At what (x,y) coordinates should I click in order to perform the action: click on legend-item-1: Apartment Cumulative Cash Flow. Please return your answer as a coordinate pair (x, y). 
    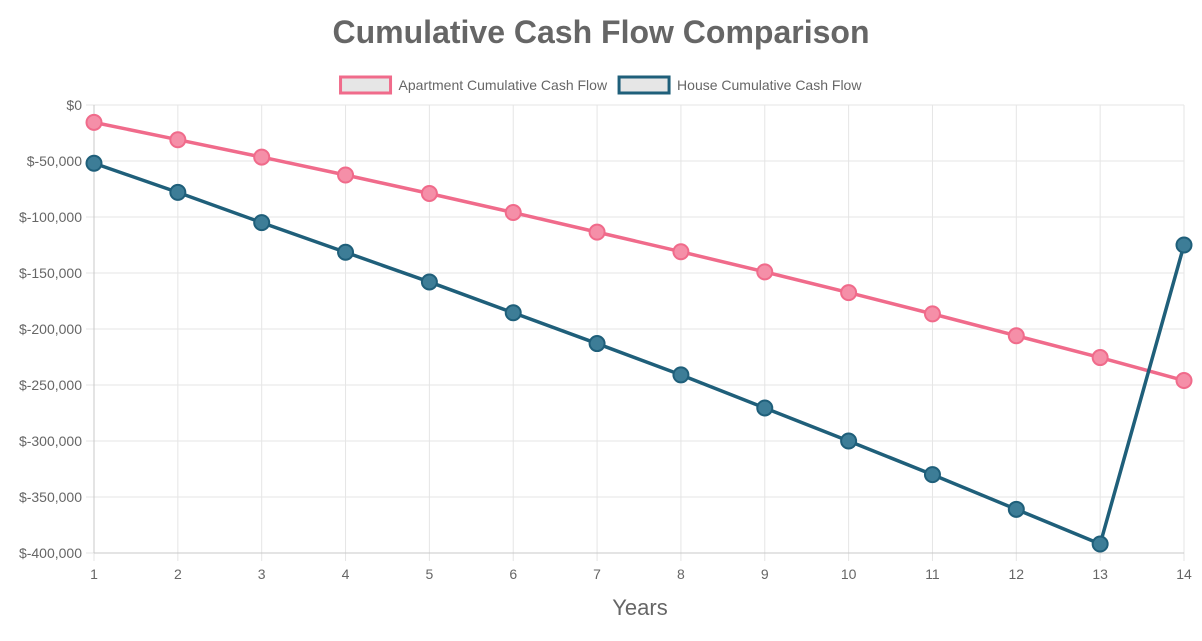
    Looking at the image, I should click on (473, 85).